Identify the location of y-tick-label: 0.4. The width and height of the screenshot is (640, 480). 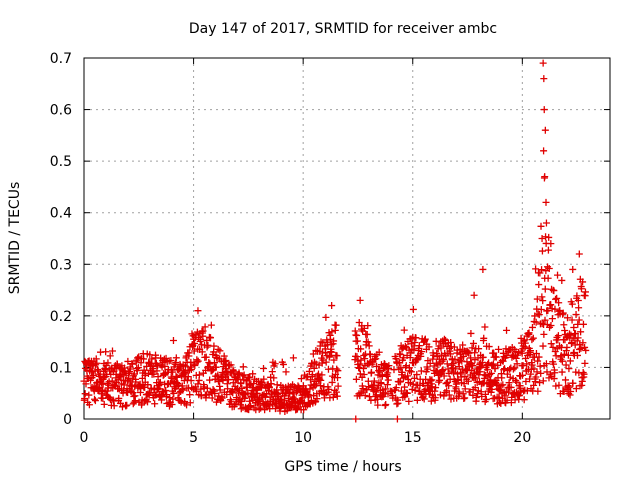
(61, 214).